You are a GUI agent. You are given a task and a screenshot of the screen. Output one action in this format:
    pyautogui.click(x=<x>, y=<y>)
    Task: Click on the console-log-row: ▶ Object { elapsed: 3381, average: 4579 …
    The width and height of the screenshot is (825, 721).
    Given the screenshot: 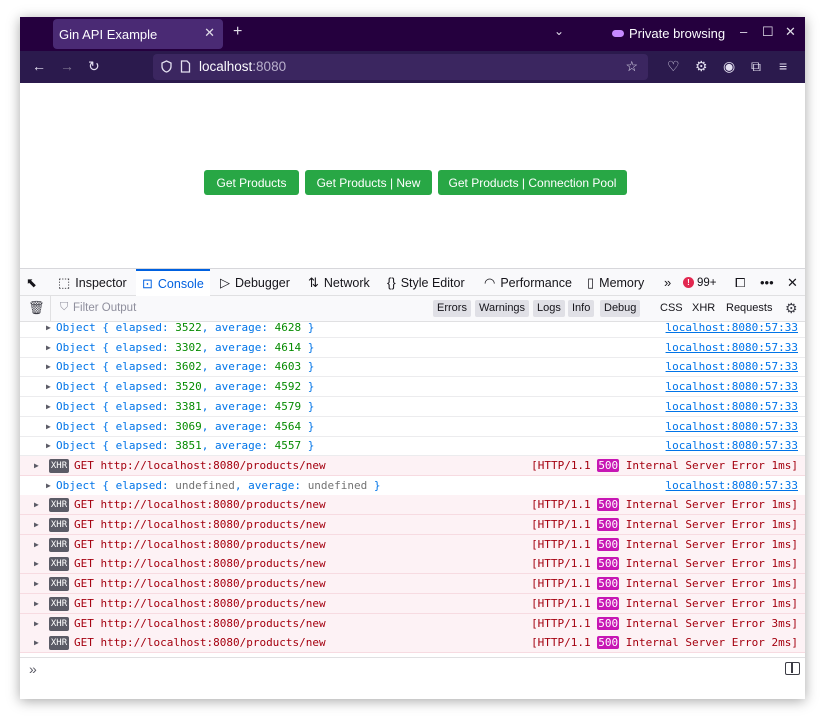 What is the action you would take?
    pyautogui.click(x=412, y=407)
    